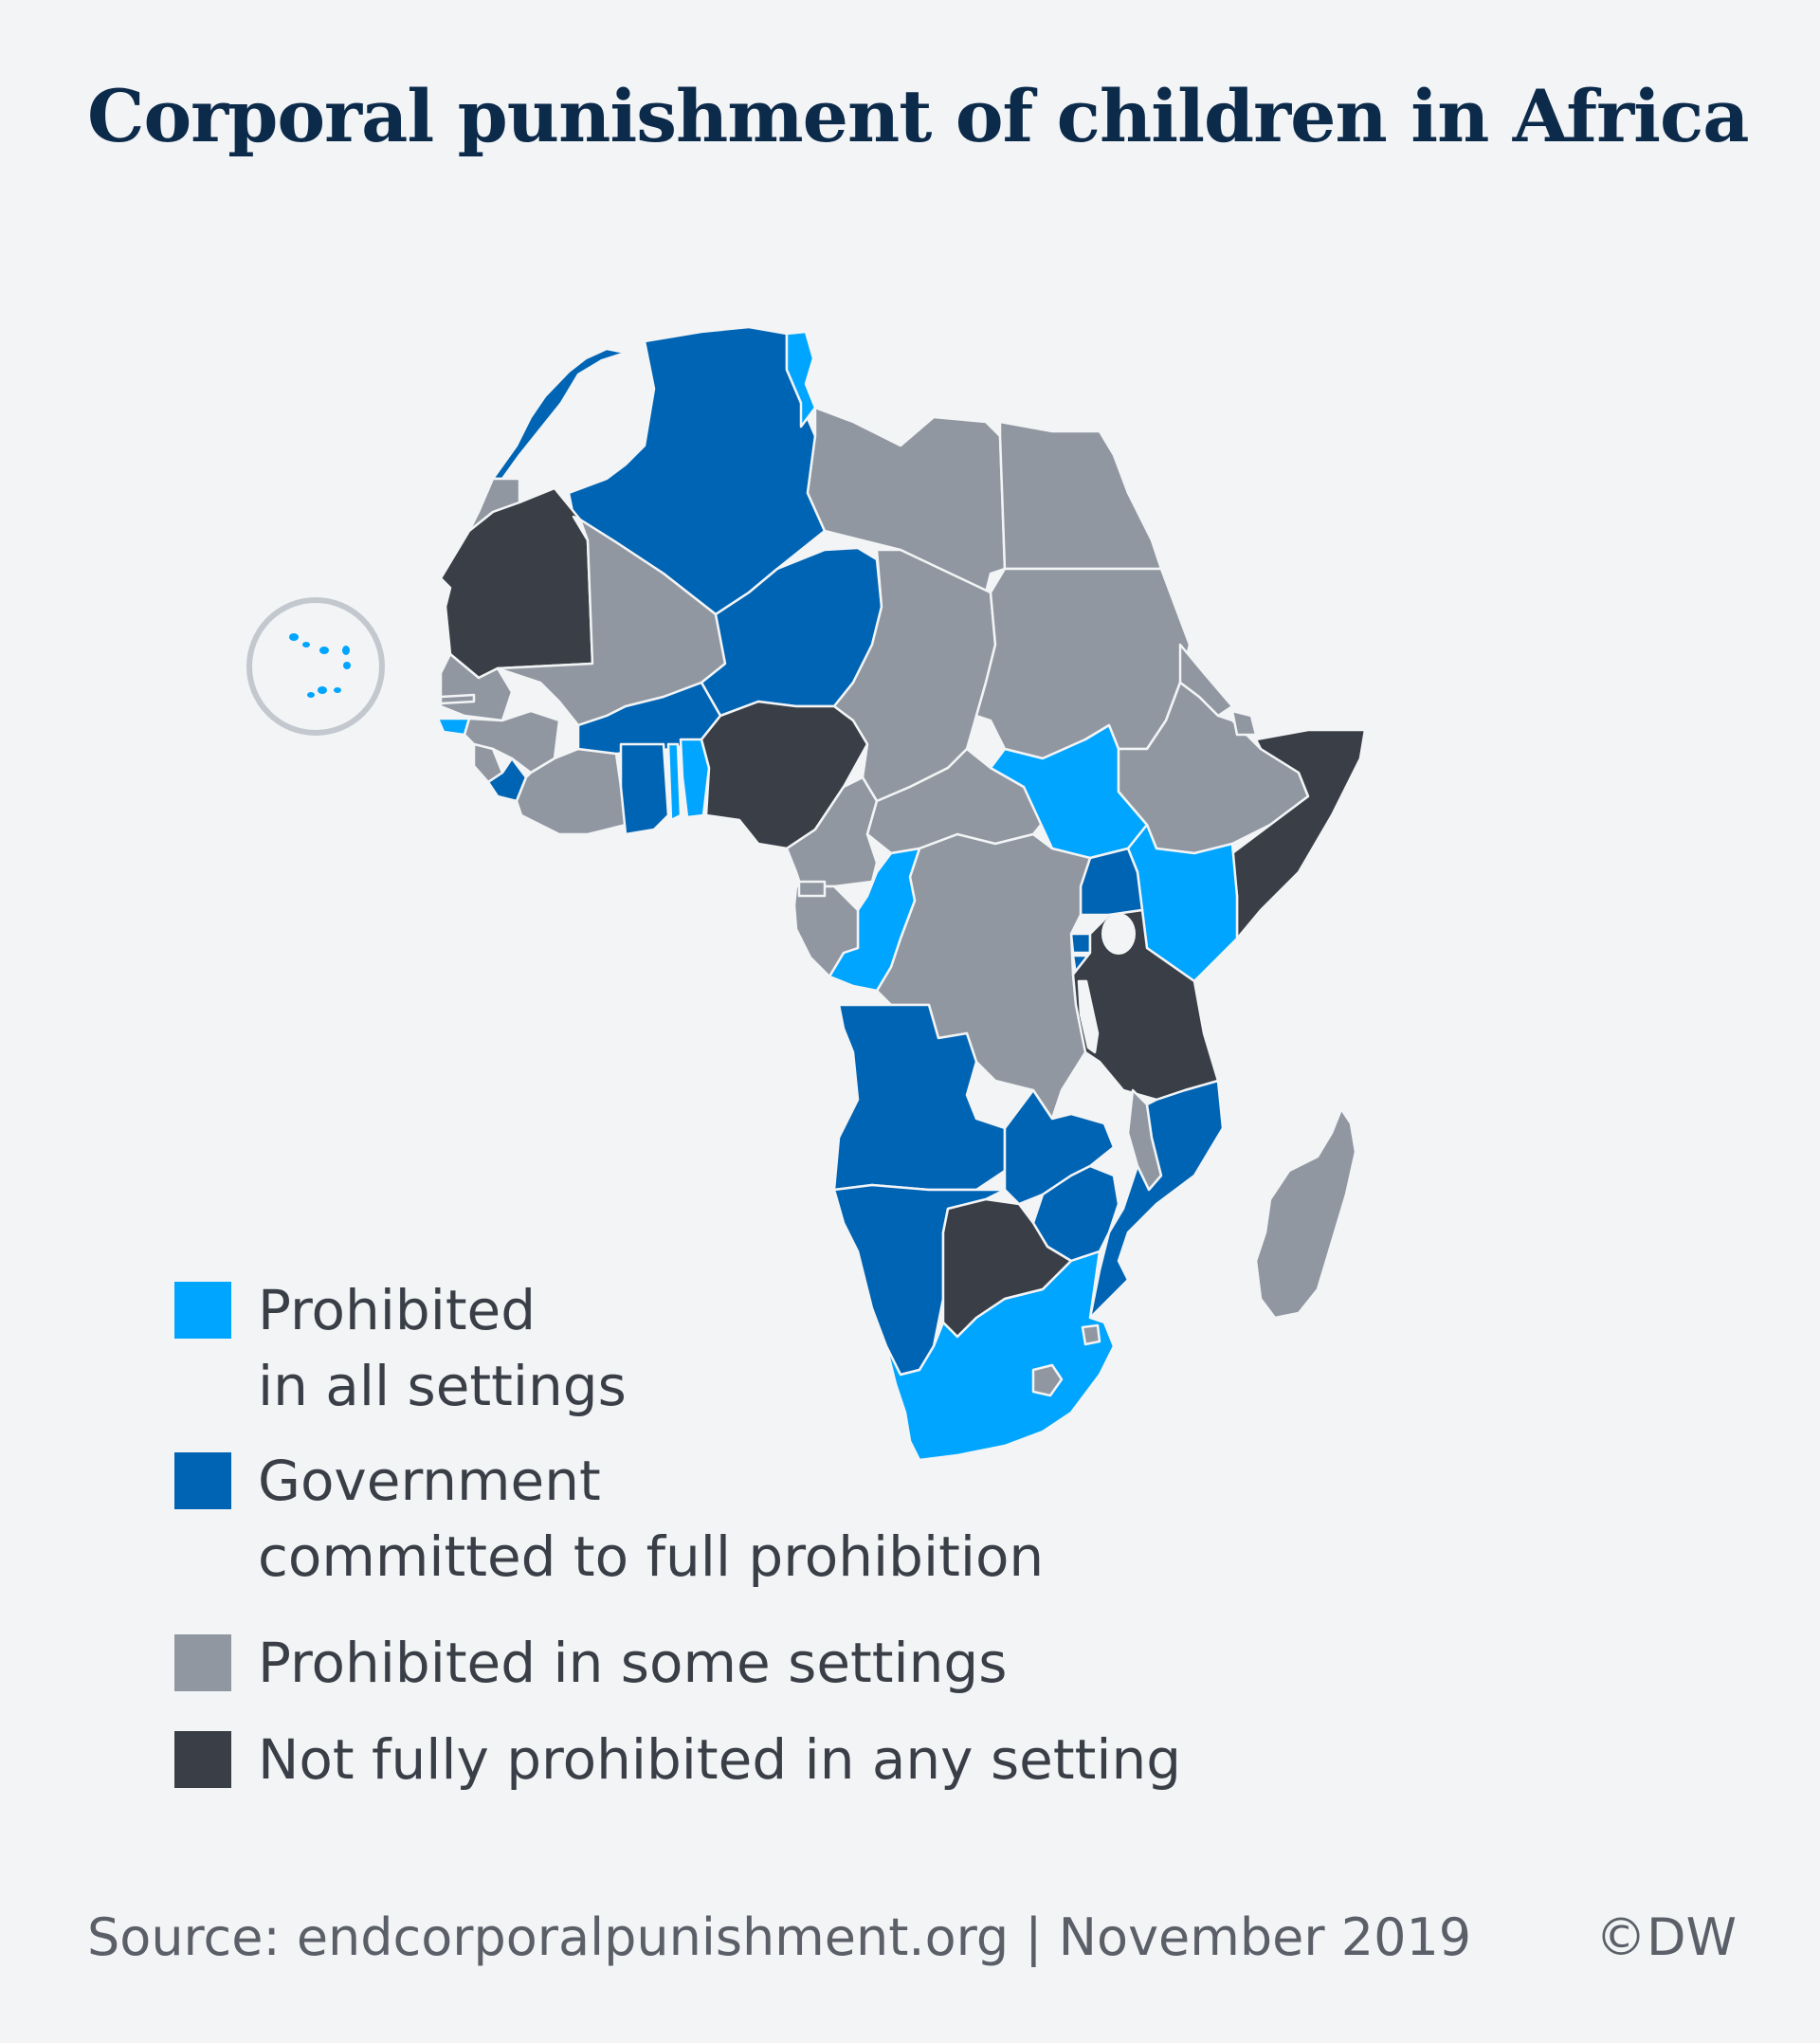 The image size is (1820, 2043). Describe the element at coordinates (1666, 1937) in the screenshot. I see `copyright-text: ©DW` at that location.